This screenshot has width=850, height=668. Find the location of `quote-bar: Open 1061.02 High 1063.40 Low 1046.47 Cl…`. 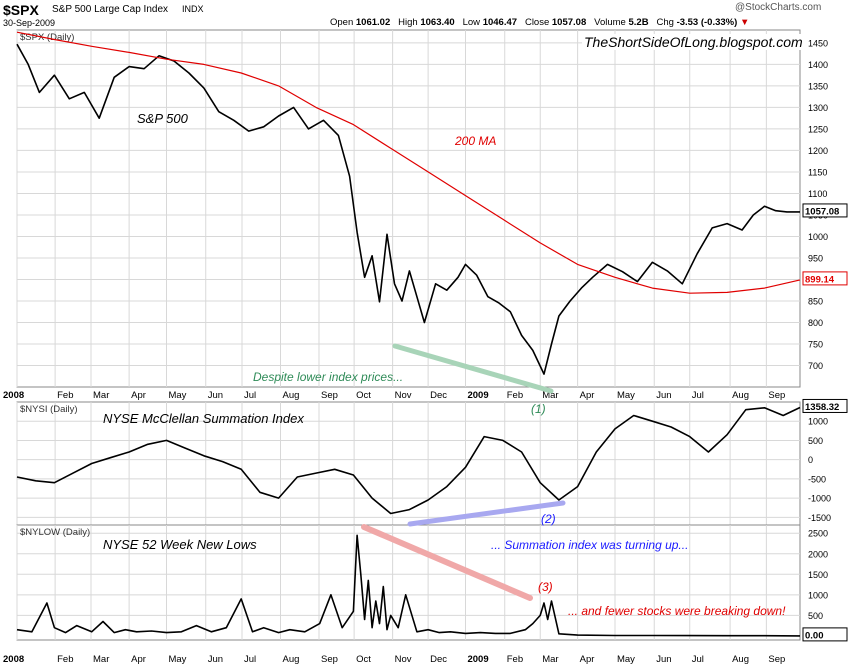

quote-bar: Open 1061.02 High 1063.40 Low 1046.47 Cl… is located at coordinates (539, 22).